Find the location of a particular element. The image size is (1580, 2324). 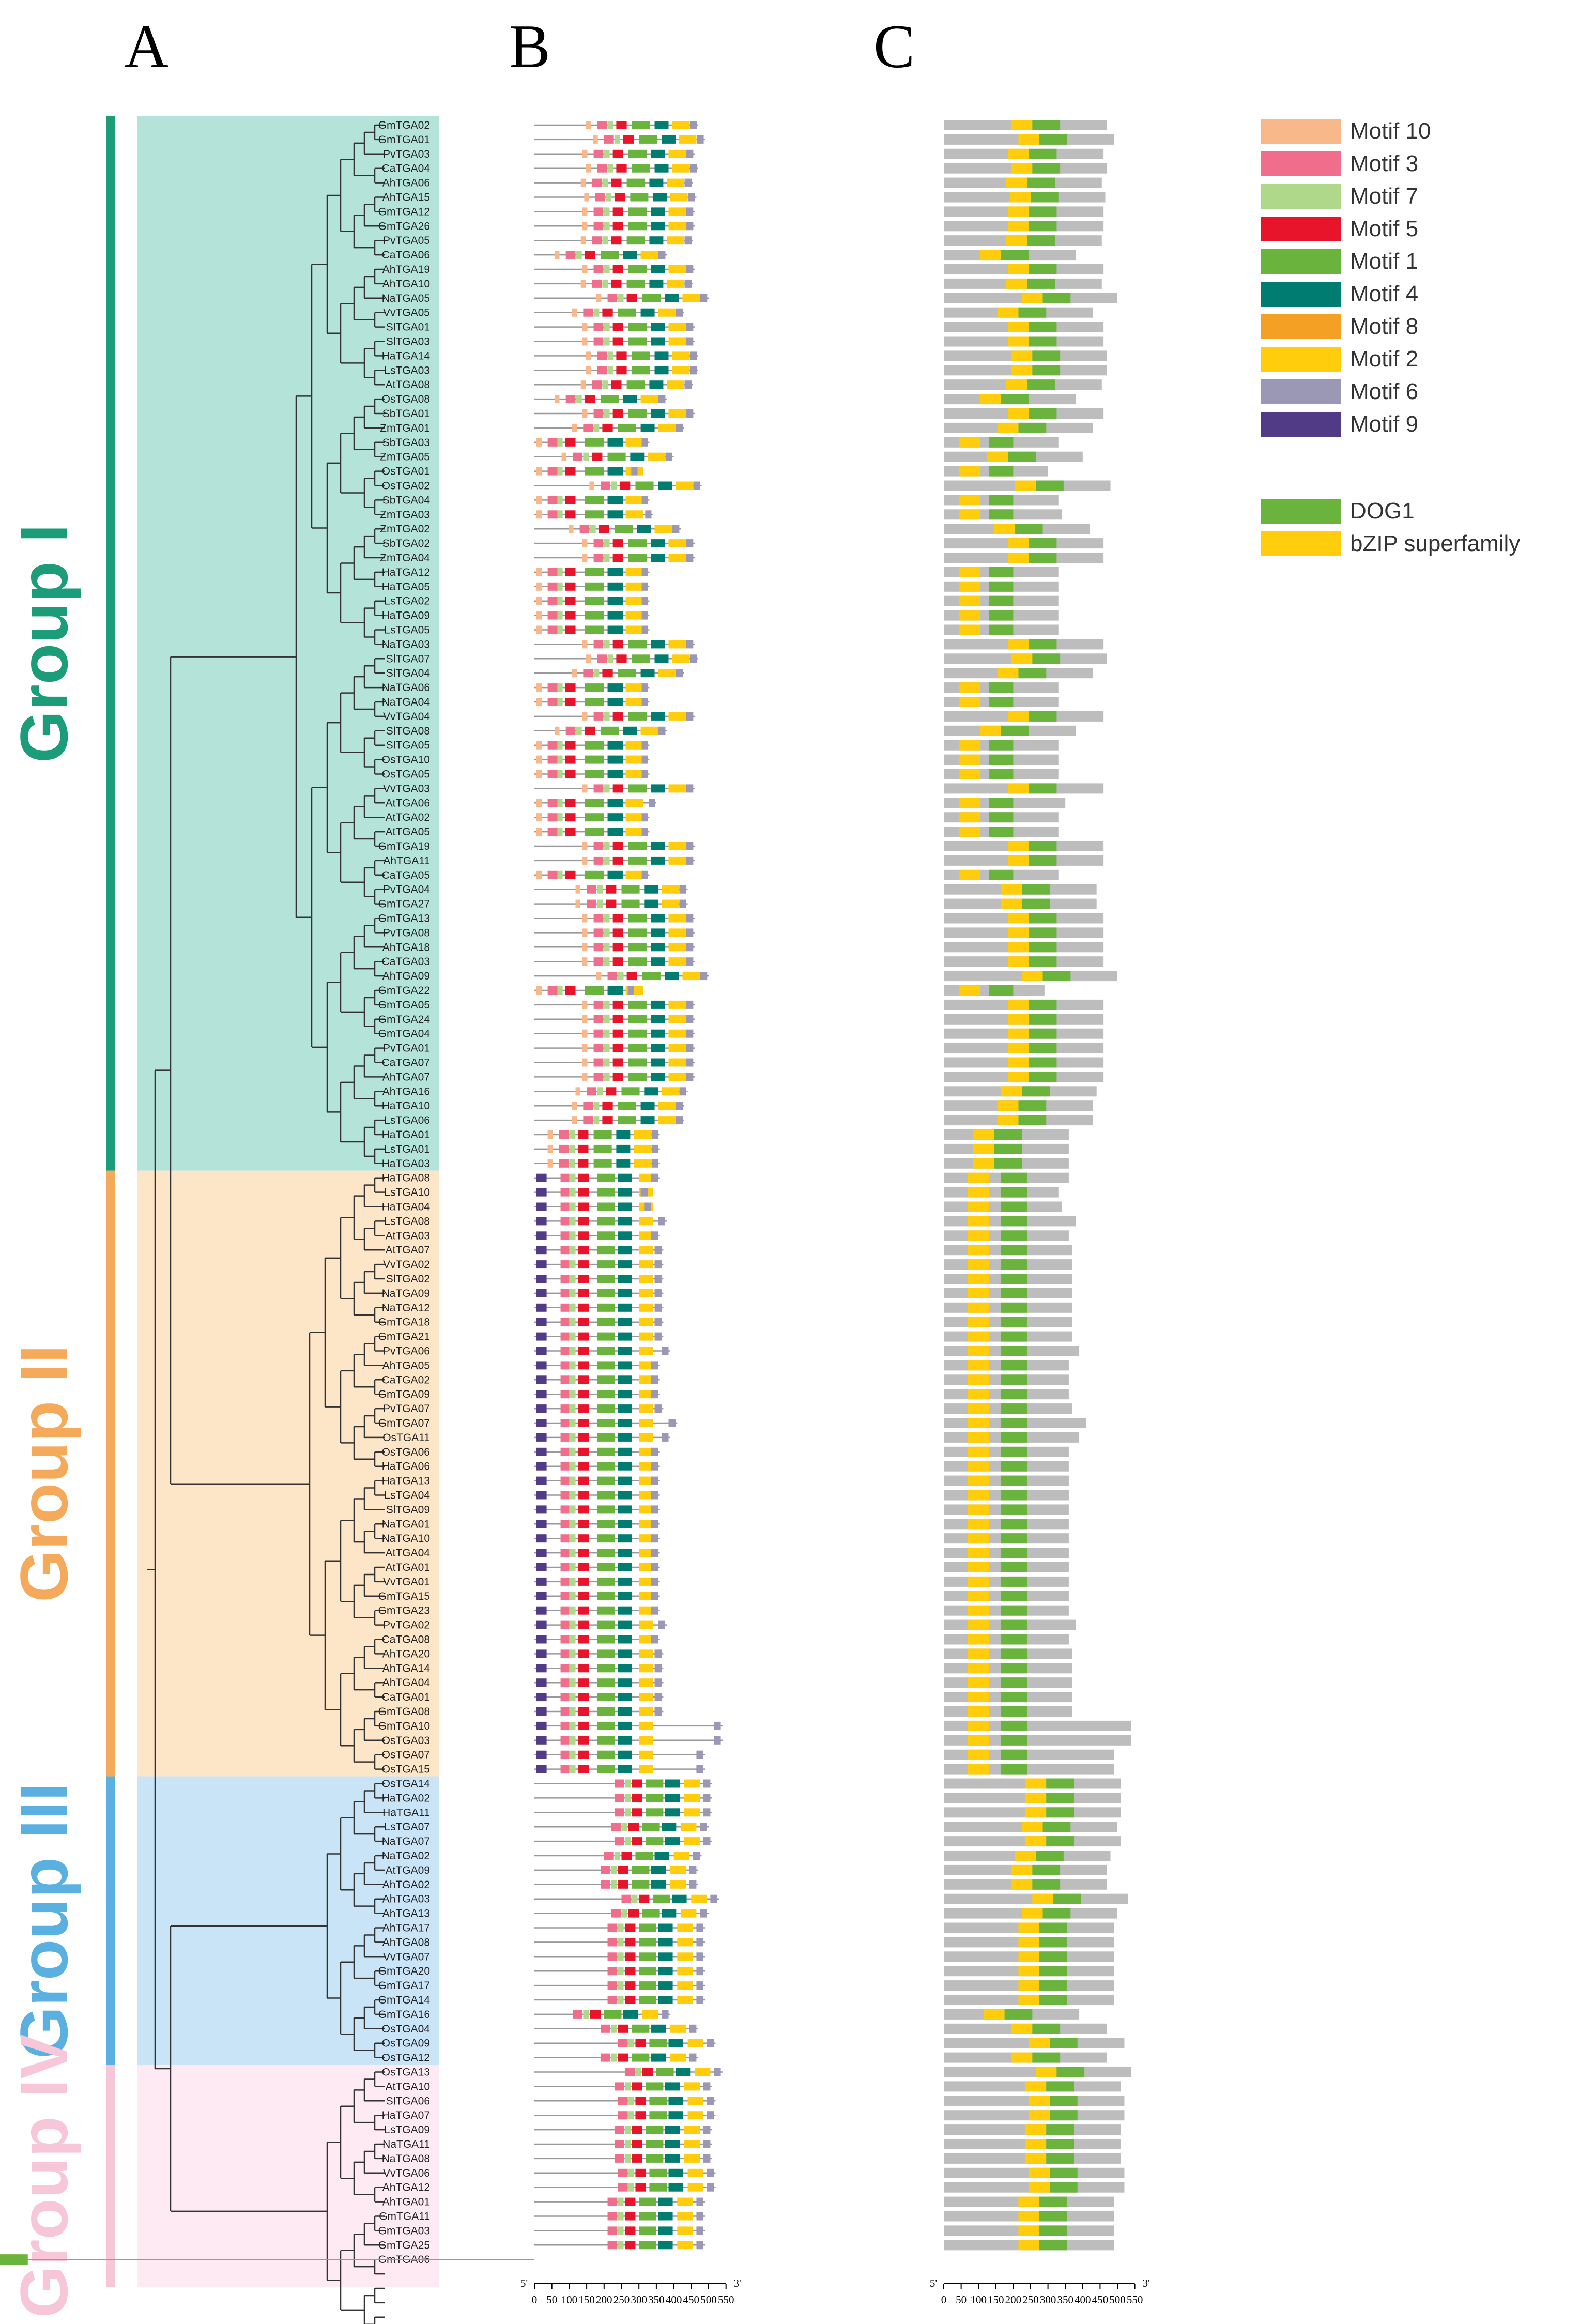

gene-label: SlTGA03 is located at coordinates (408, 342).